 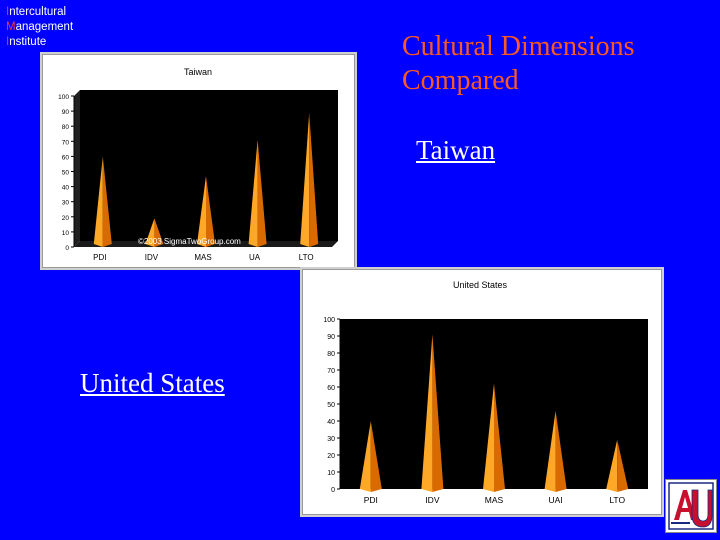 What do you see at coordinates (494, 500) in the screenshot?
I see `us-category-label: MAS` at bounding box center [494, 500].